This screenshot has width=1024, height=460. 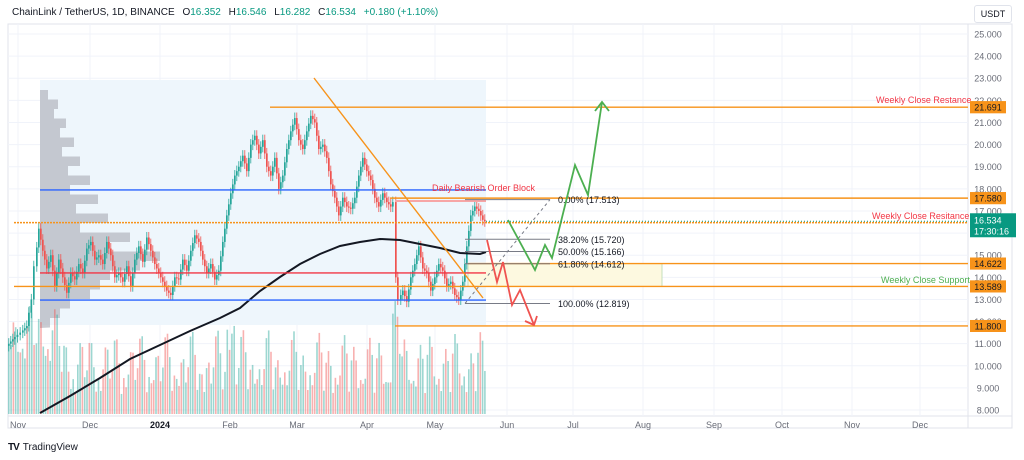 I want to click on close-label: C, so click(x=322, y=12).